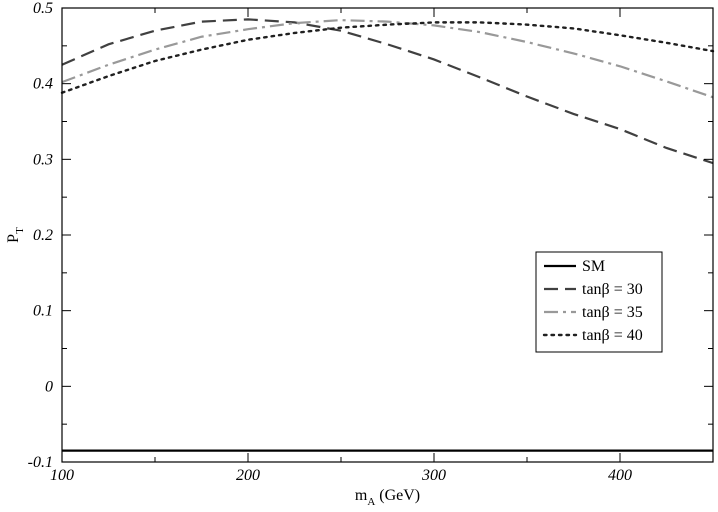 Image resolution: width=718 pixels, height=512 pixels. What do you see at coordinates (593, 266) in the screenshot?
I see `legend-label-0: SM` at bounding box center [593, 266].